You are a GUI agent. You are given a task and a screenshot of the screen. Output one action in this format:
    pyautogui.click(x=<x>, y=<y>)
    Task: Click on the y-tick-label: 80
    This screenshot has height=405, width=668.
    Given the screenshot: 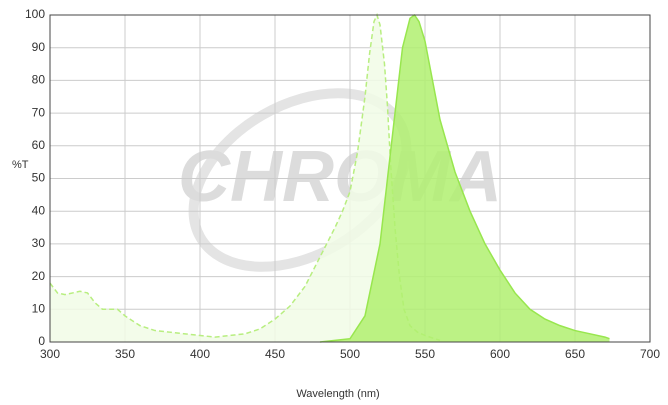 What is the action you would take?
    pyautogui.click(x=39, y=80)
    